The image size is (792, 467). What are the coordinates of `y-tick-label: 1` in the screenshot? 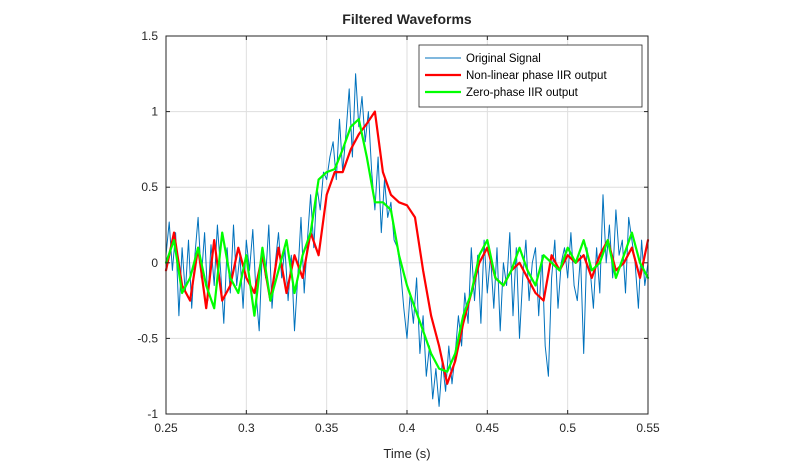 It's located at (154, 112).